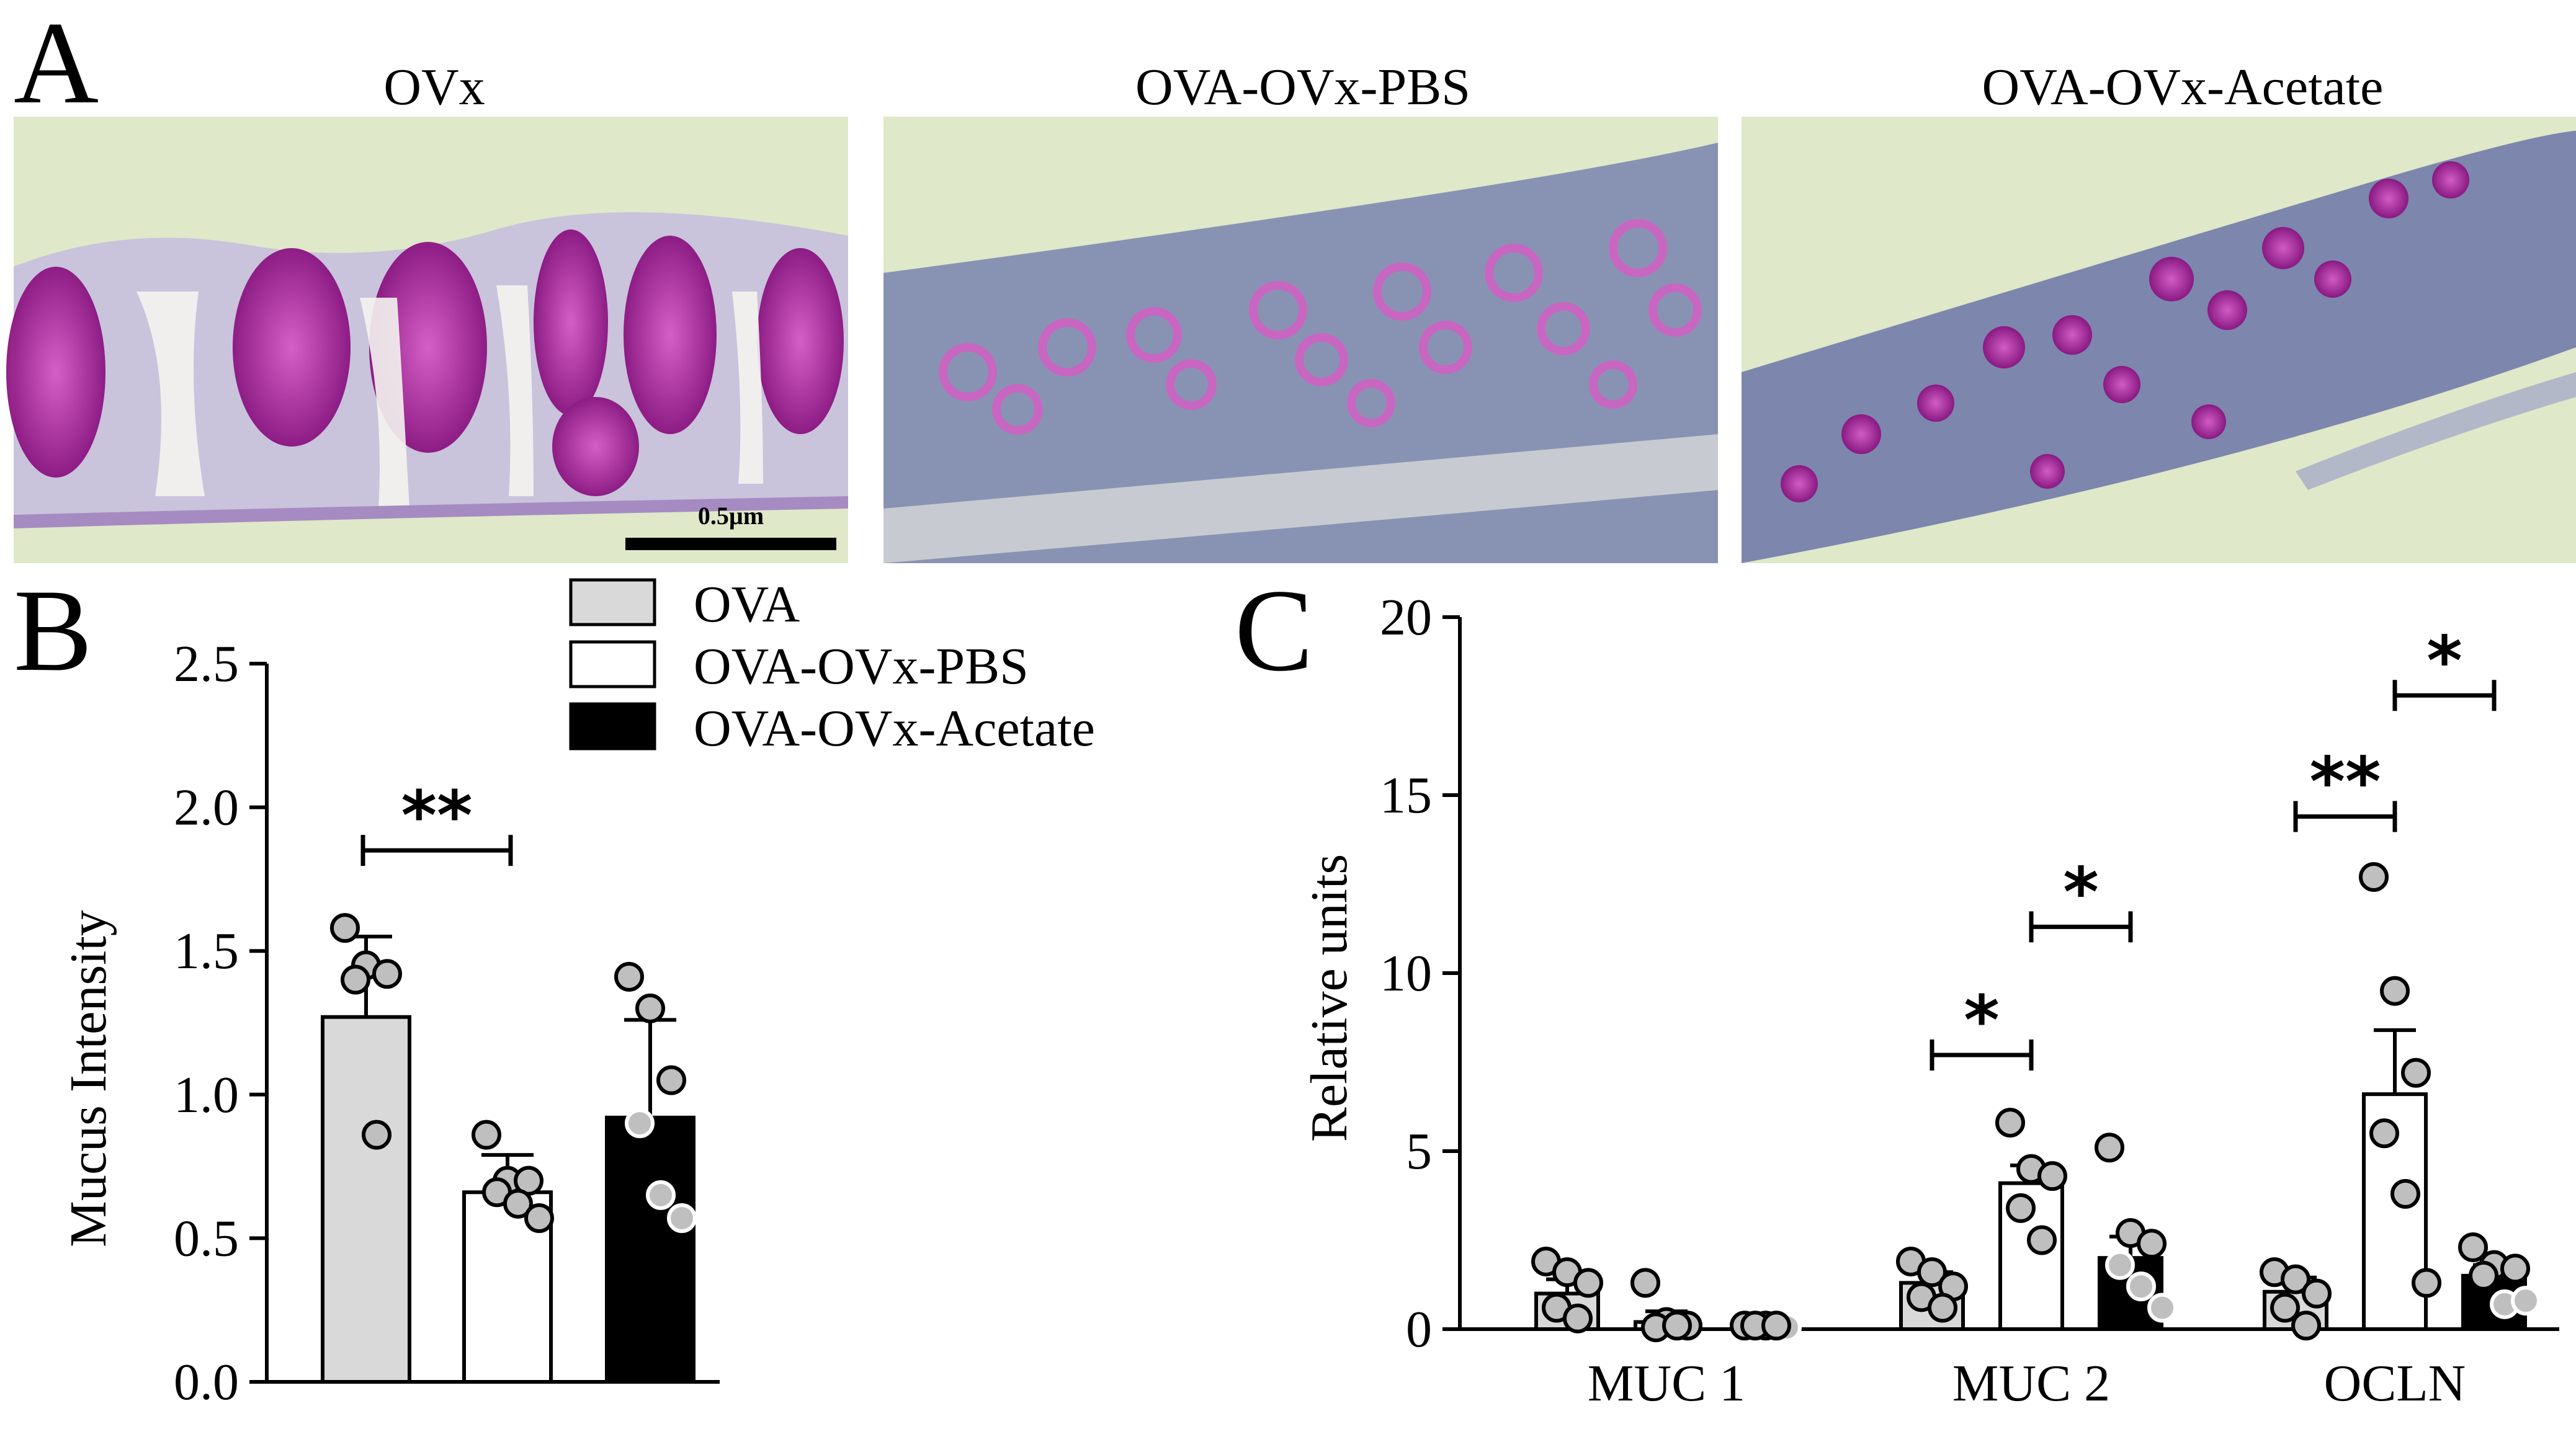  Describe the element at coordinates (206, 951) in the screenshot. I see `y-tick-label-3: 1.5` at that location.